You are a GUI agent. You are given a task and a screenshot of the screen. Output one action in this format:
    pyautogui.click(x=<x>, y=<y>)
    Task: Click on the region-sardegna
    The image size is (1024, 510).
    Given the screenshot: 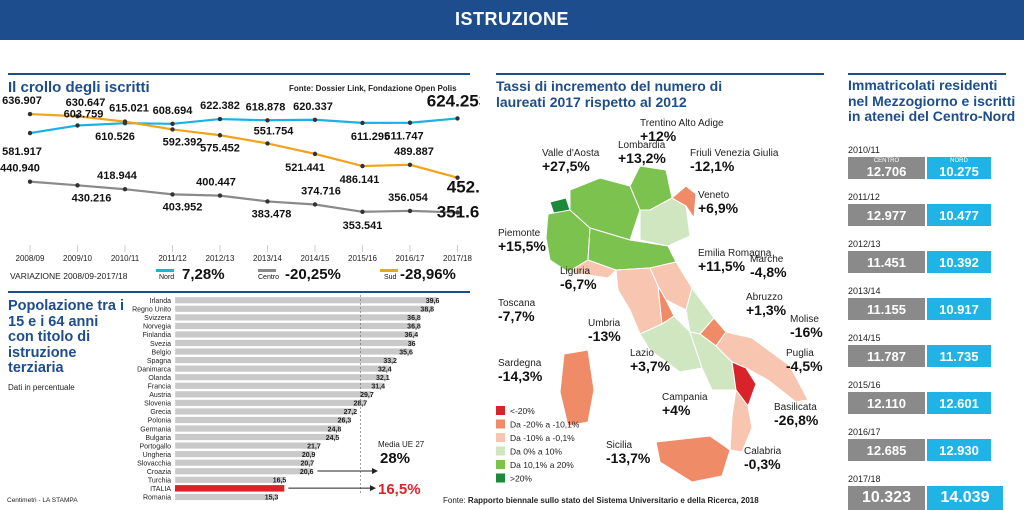 What is the action you would take?
    pyautogui.click(x=577, y=388)
    